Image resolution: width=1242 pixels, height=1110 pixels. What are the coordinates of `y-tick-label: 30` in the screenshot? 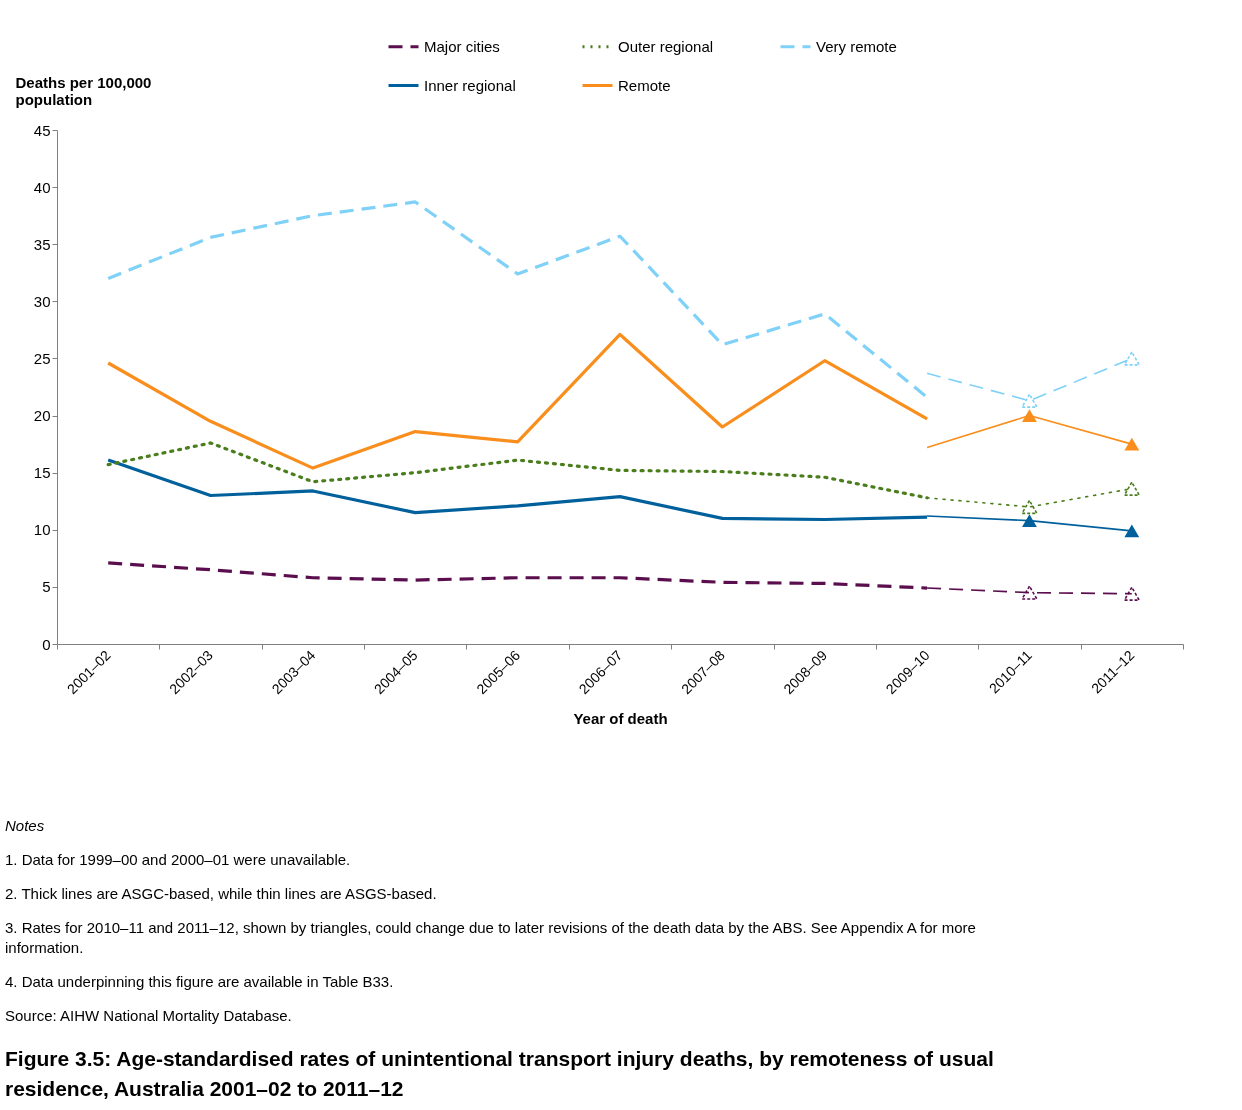 It's located at (42, 301).